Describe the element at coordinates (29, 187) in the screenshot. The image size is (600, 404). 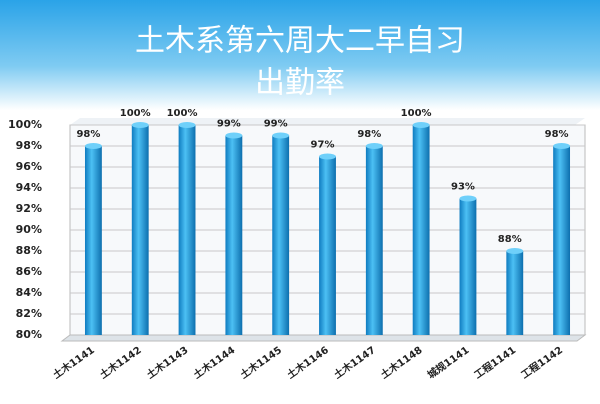
I see `y-tick-label: 94%` at that location.